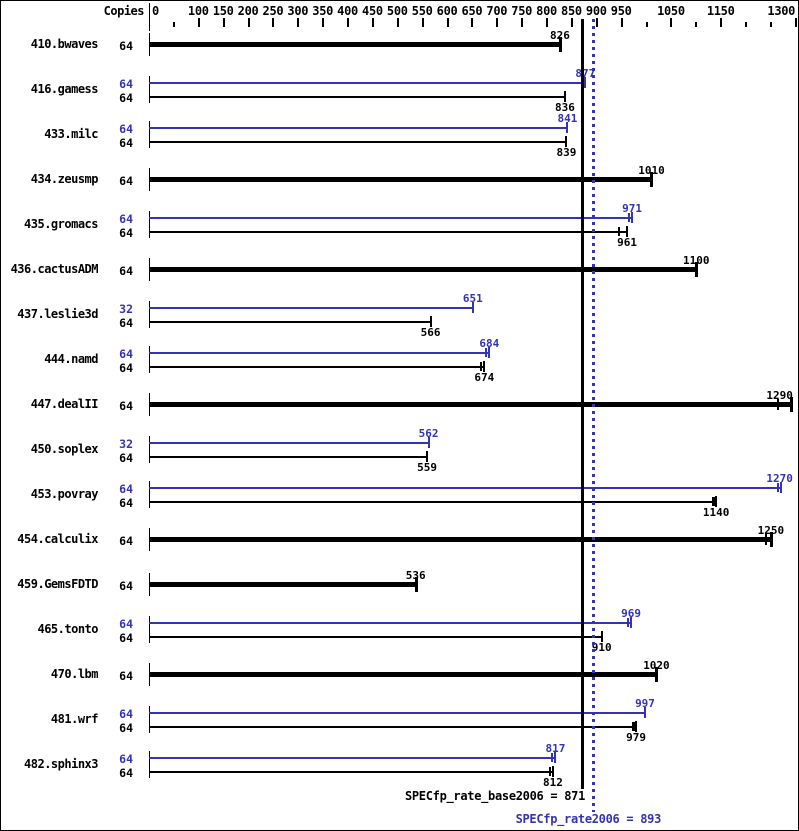  I want to click on copies-value: 32, so click(126, 443).